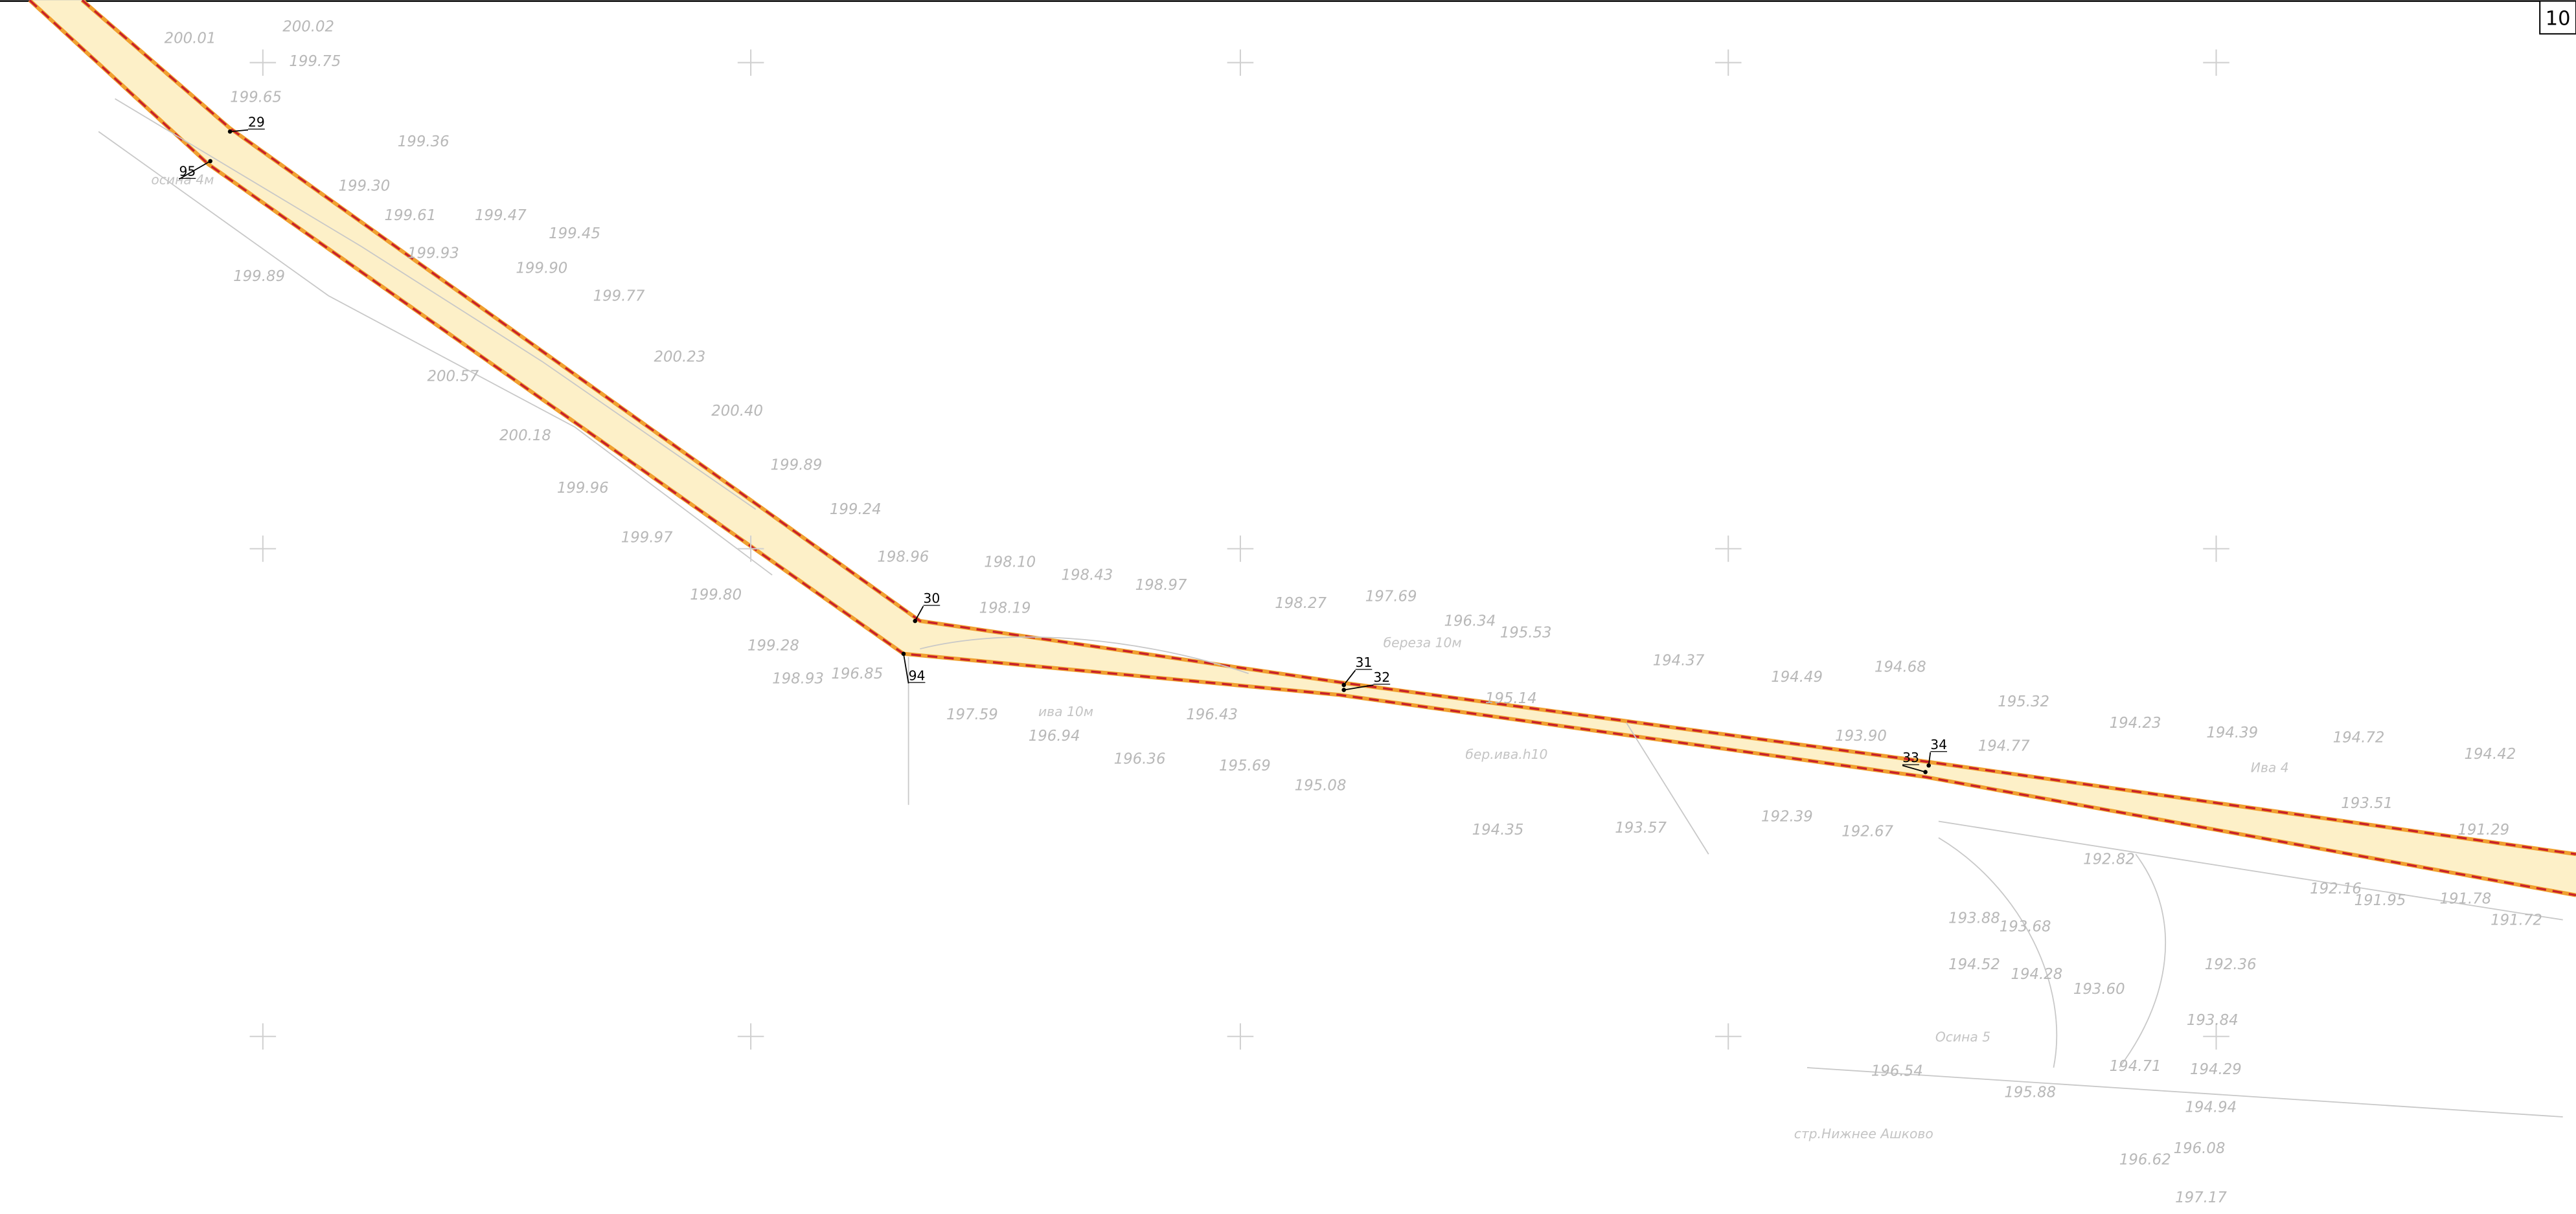 The image size is (2576, 1214). Describe the element at coordinates (1065, 711) in the screenshot. I see `map-note: ива 10м` at that location.